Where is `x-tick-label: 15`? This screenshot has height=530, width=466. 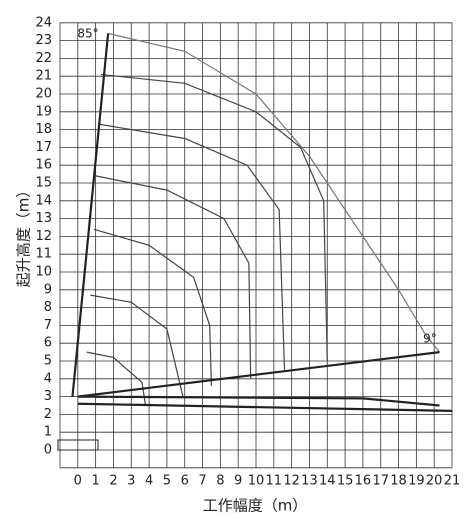
x-tick-label: 15 is located at coordinates (345, 481).